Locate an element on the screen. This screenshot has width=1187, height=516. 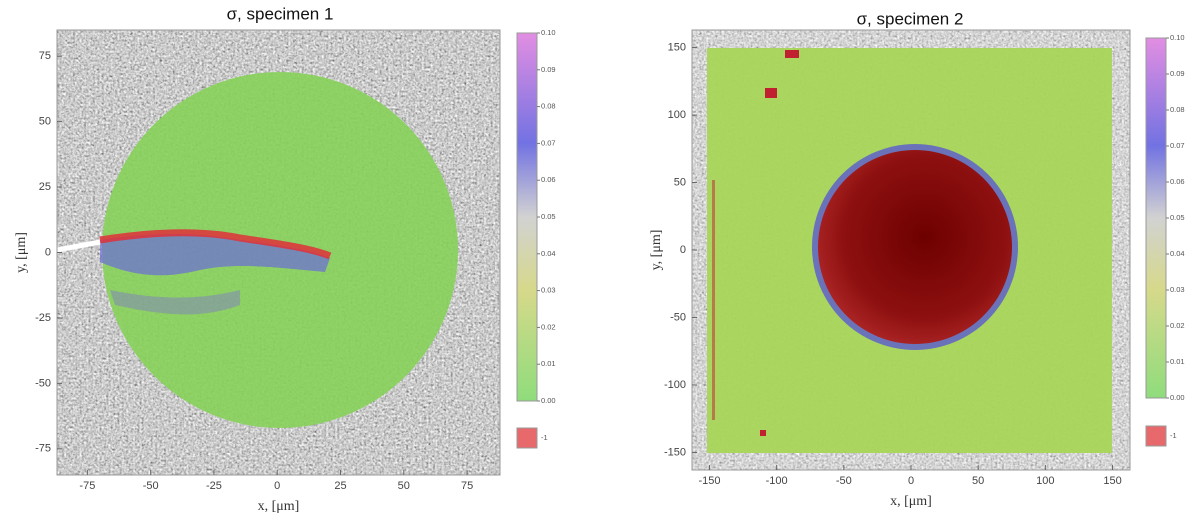
y-tick-label: 75 is located at coordinates (45, 56).